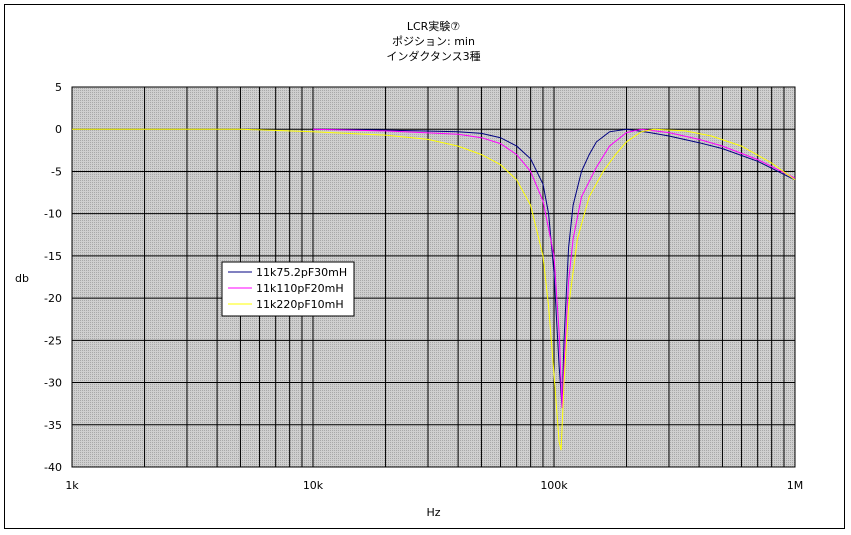 Image resolution: width=851 pixels, height=535 pixels. I want to click on chart-title-line: ポジション: min, so click(433, 41).